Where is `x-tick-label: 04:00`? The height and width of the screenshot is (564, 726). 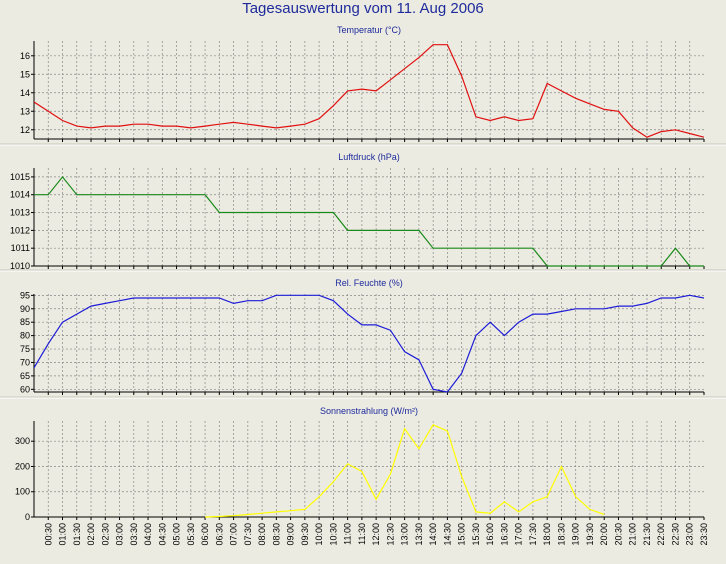 x-tick-label: 04:00 is located at coordinates (148, 534).